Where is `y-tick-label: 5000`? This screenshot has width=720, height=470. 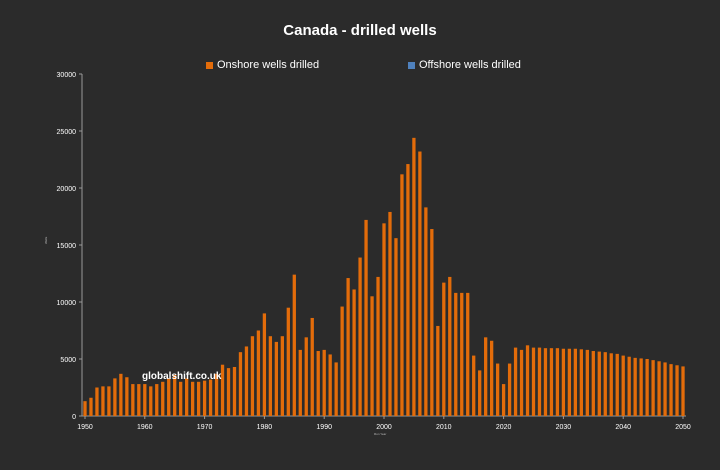 y-tick-label: 5000 is located at coordinates (68, 360).